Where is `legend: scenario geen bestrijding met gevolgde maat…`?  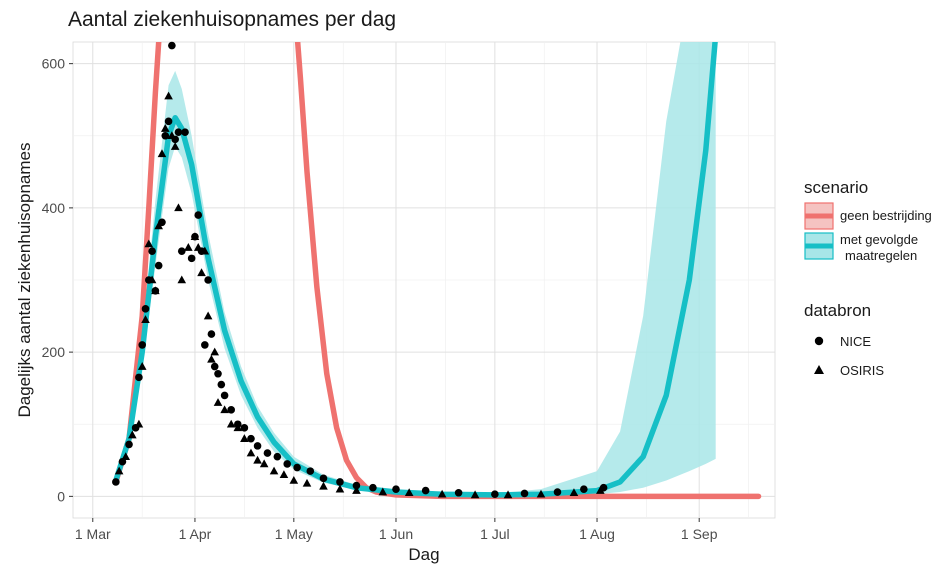 legend: scenario geen bestrijding met gevolgde maat… is located at coordinates (868, 278).